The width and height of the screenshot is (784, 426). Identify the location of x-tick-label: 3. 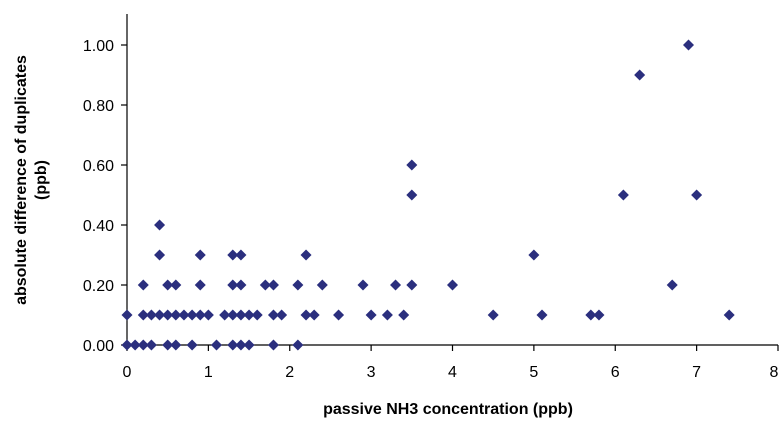
(371, 372).